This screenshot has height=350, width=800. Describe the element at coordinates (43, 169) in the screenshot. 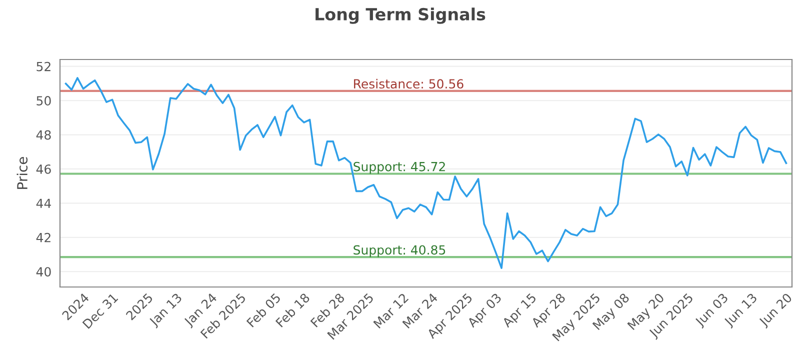

I see `y-tick-label: 46` at that location.